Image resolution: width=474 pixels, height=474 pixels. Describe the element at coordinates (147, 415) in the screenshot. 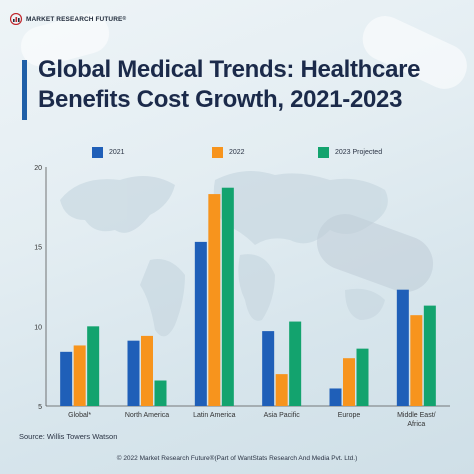

I see `x-tick-label: North America` at that location.